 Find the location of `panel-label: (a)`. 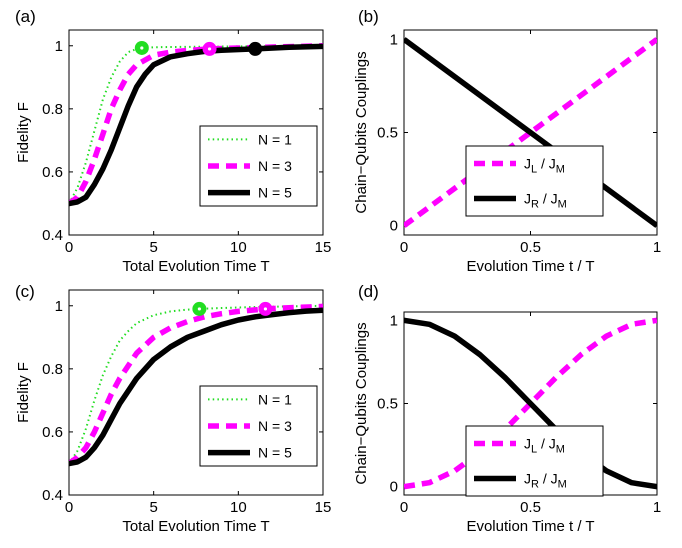

panel-label: (a) is located at coordinates (25, 16).